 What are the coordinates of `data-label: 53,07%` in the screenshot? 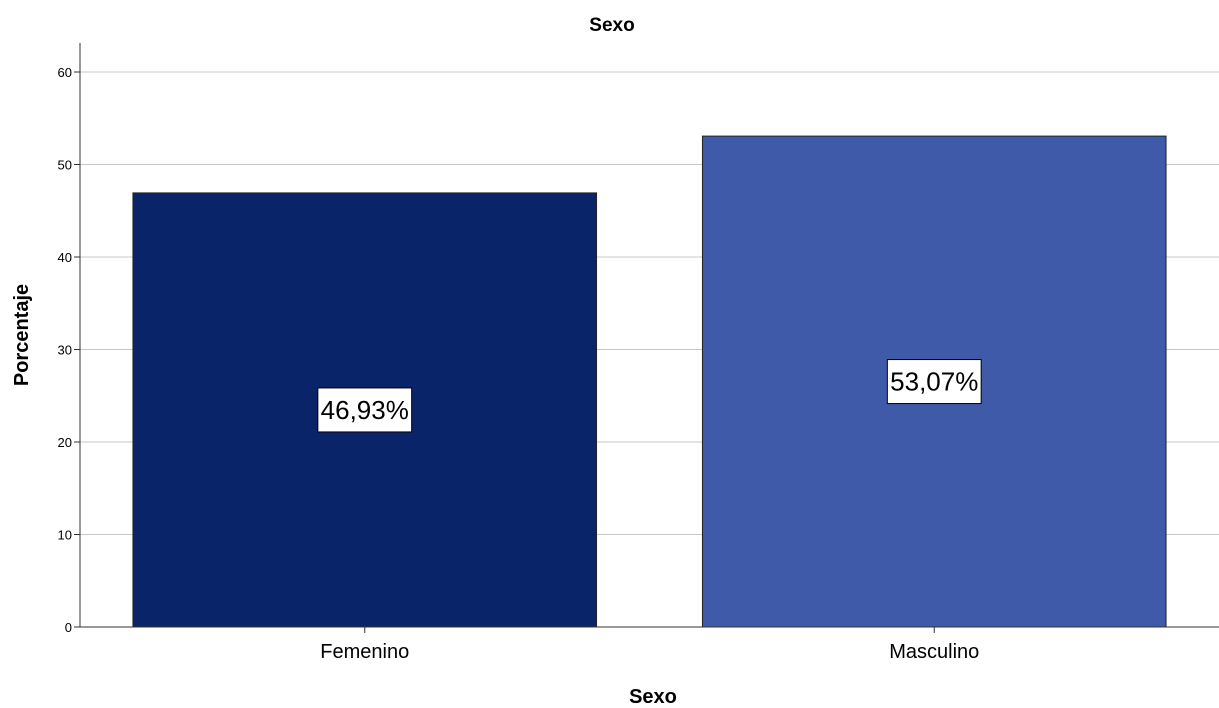 It's located at (934, 382).